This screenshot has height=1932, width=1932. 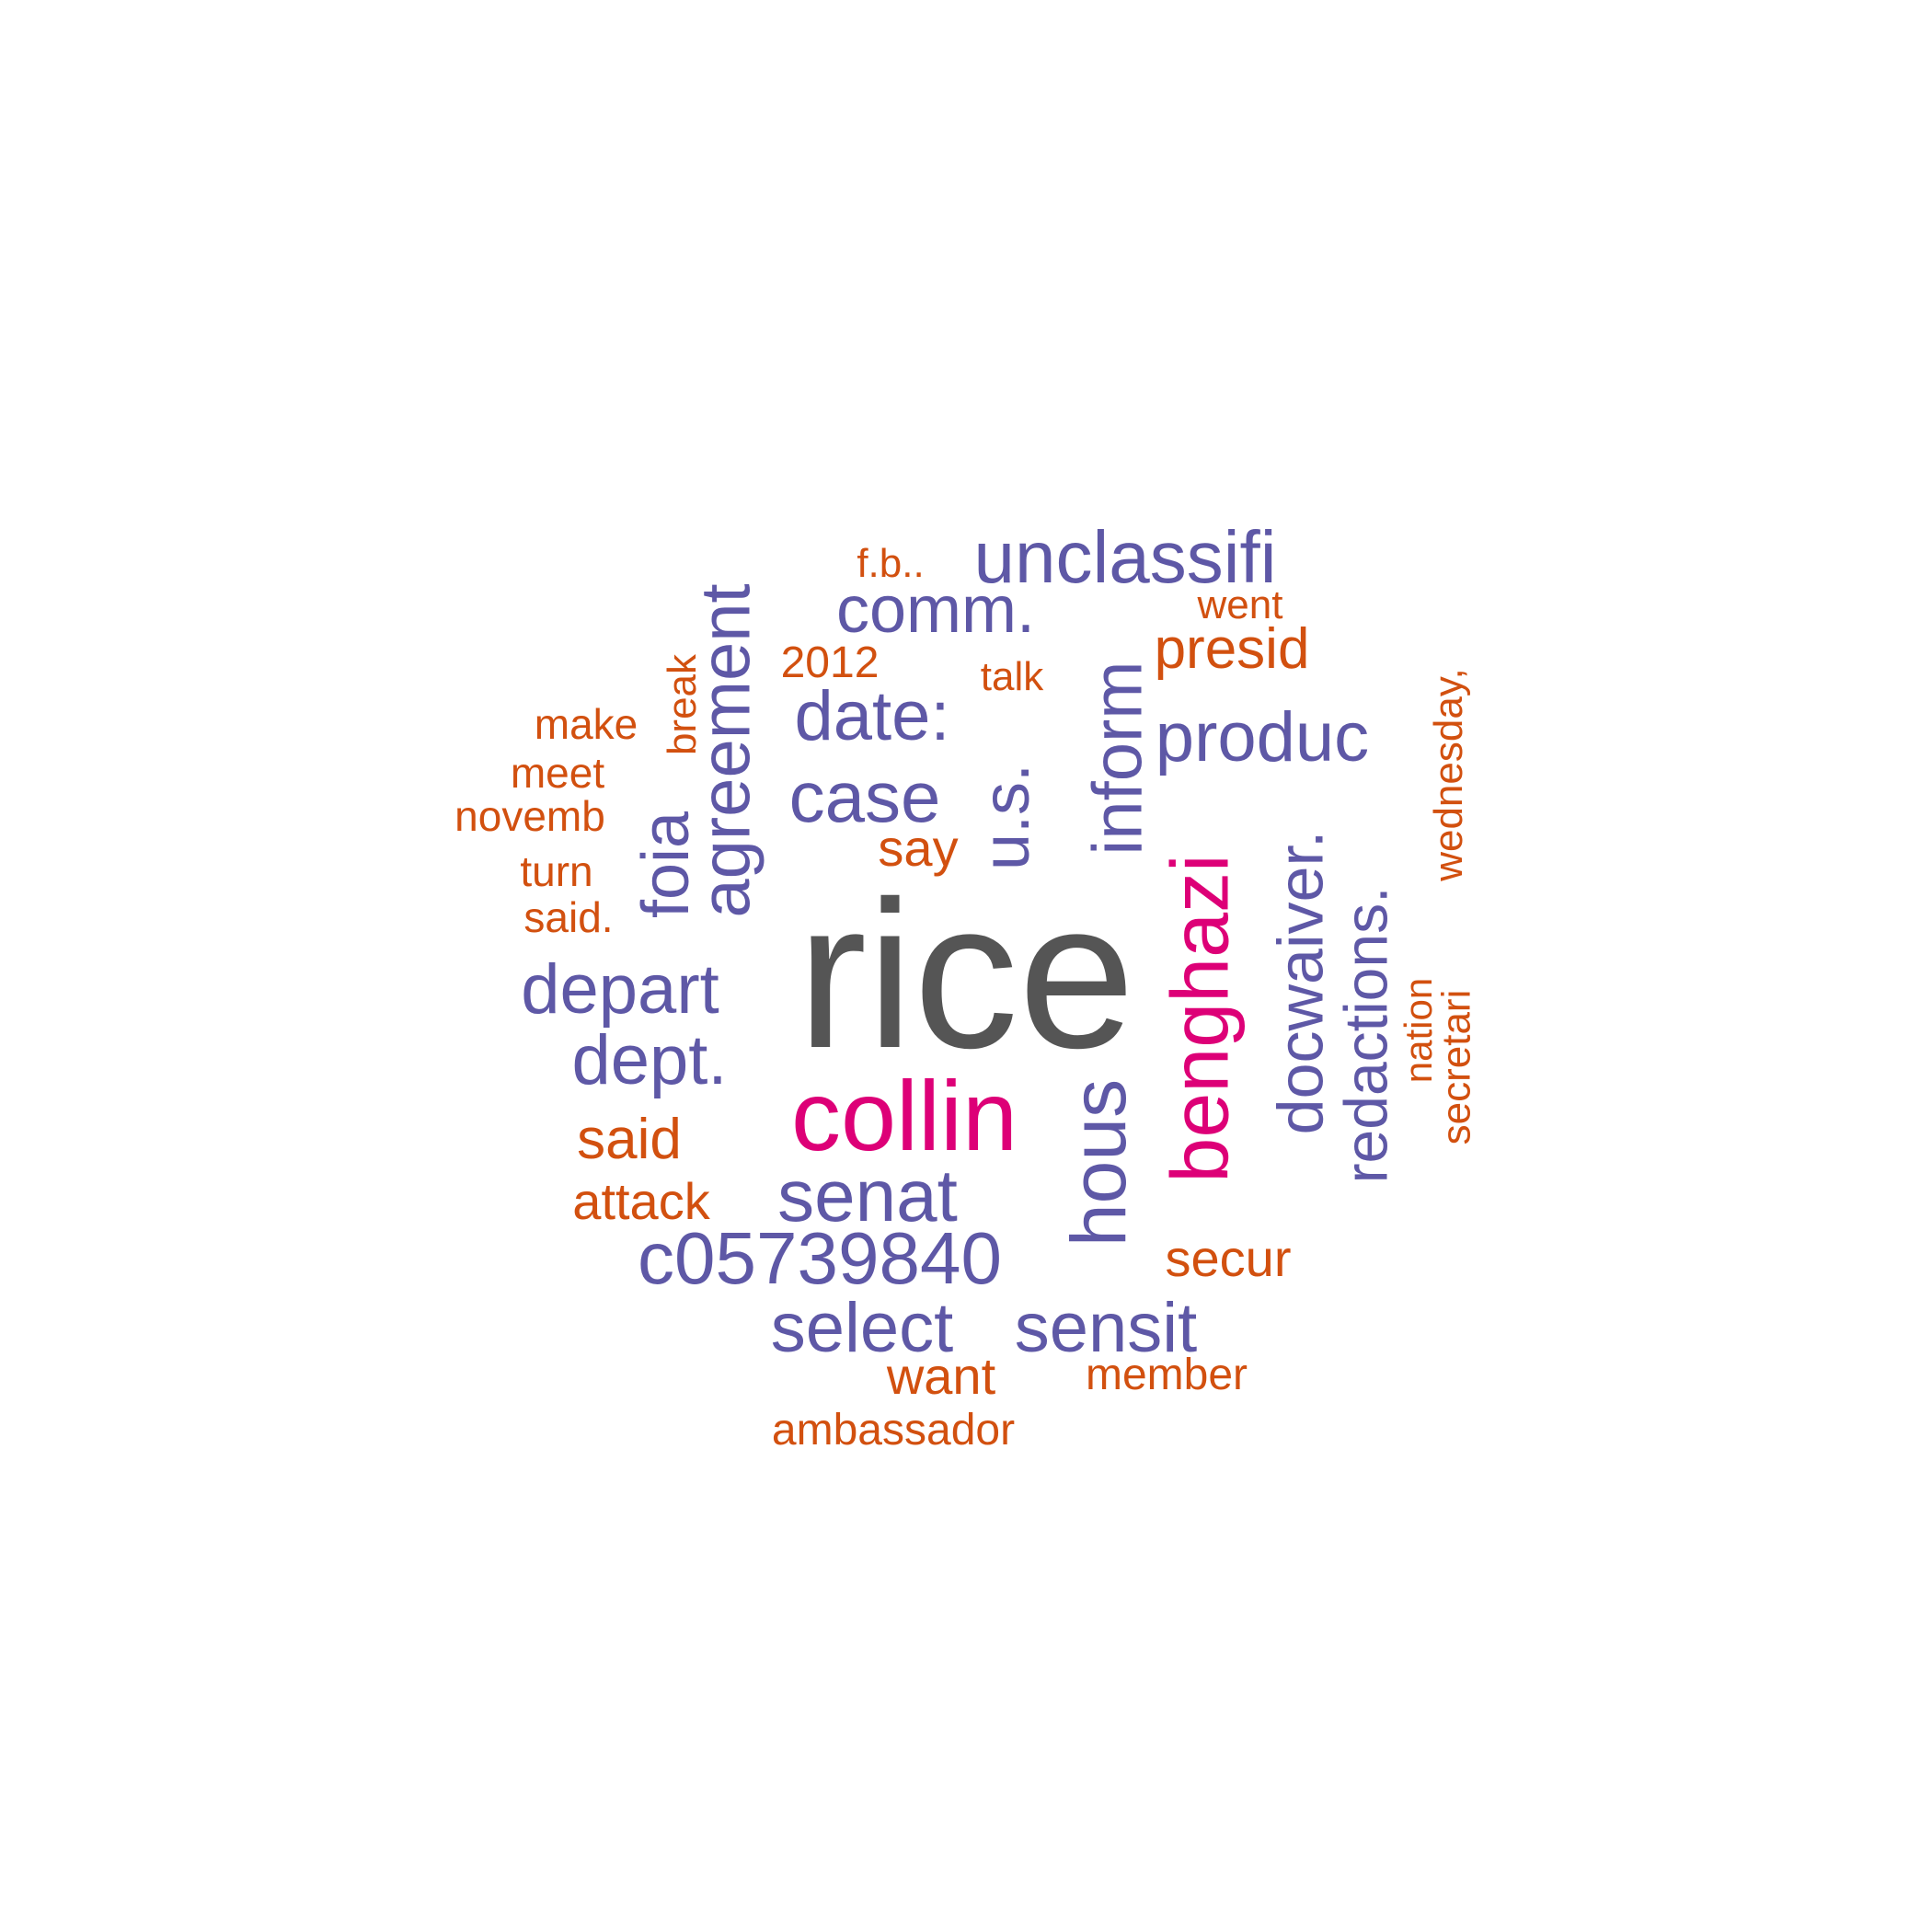 I want to click on word-wednesday: wednesday,, so click(x=1448, y=774).